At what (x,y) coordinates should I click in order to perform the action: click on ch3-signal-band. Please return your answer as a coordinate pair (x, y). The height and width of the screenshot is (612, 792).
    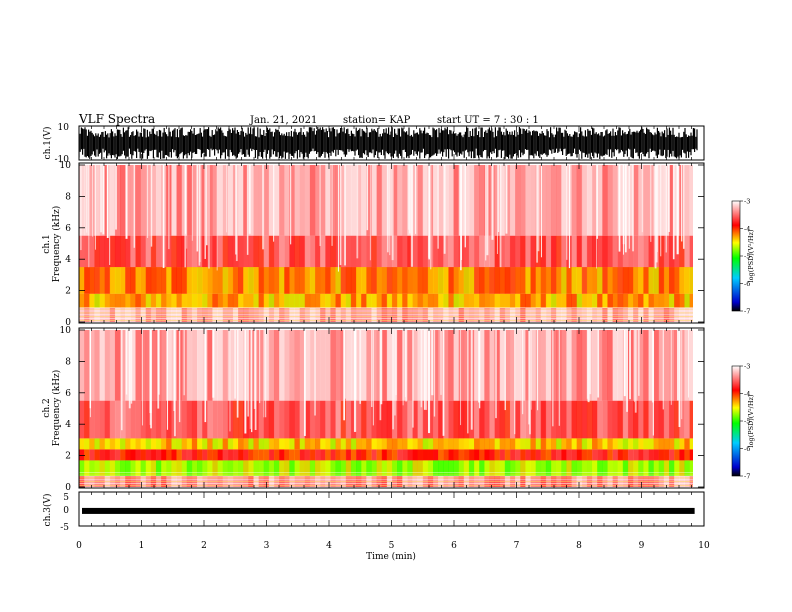
    Looking at the image, I should click on (388, 510).